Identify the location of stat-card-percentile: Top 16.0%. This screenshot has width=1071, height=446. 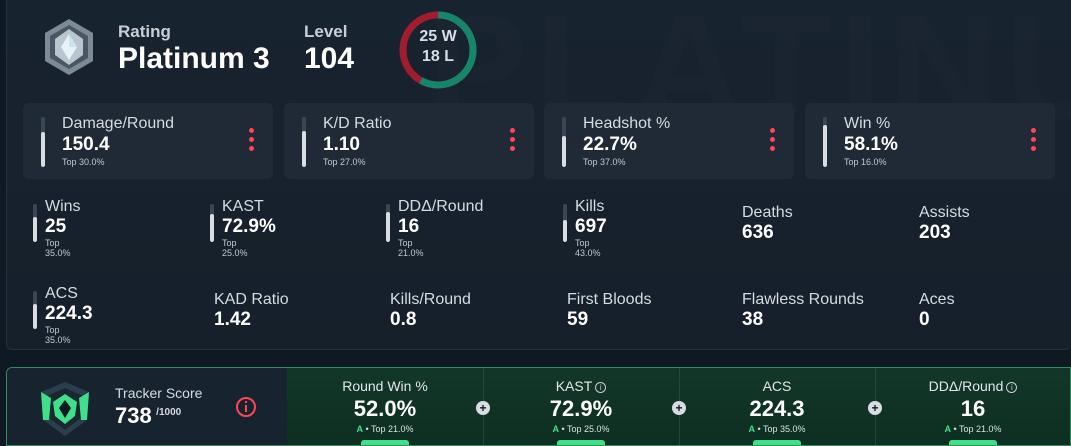
(865, 162).